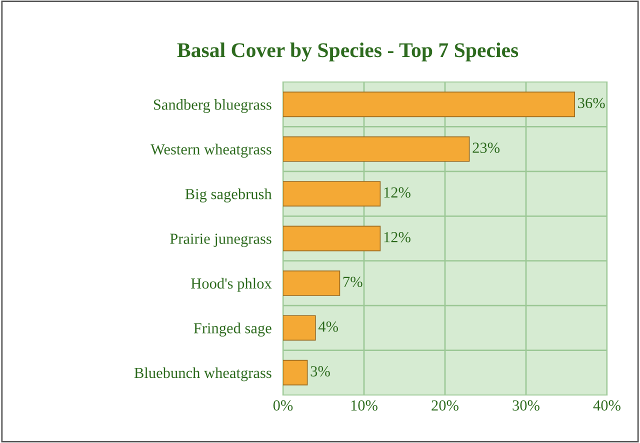  Describe the element at coordinates (364, 405) in the screenshot. I see `x-tick-label: 10%` at that location.